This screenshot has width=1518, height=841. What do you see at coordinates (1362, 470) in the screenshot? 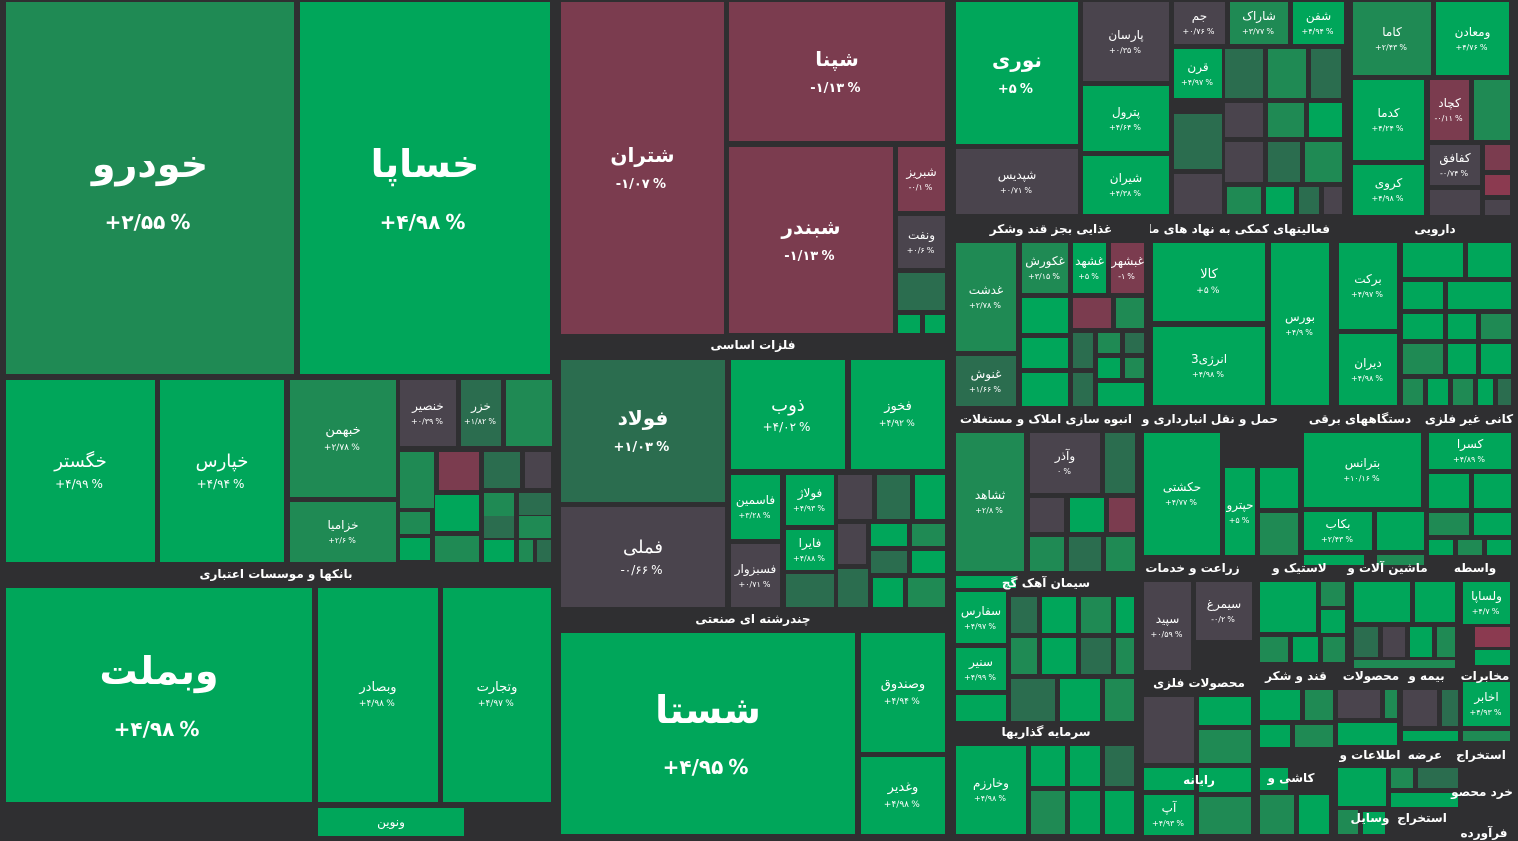
I see `stock-tile: بترانس +۱۰/۱۶%` at bounding box center [1362, 470].